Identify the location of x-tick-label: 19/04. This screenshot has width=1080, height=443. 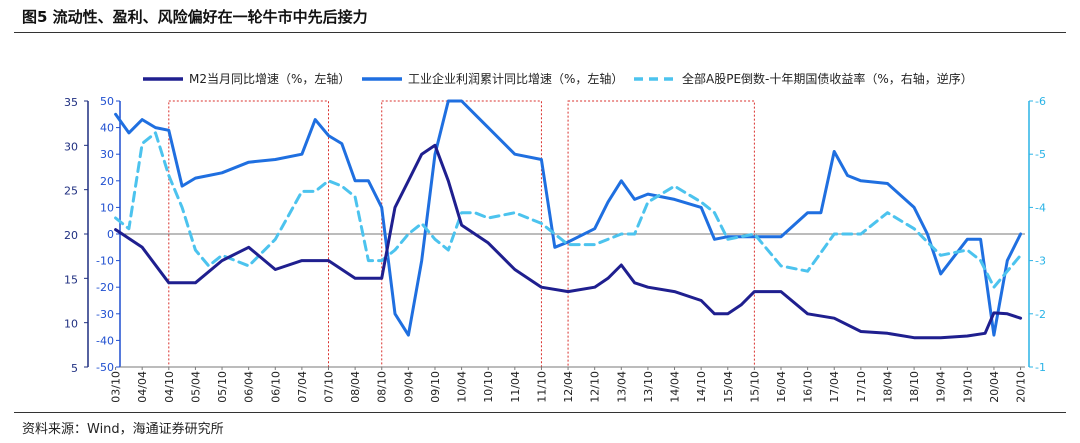
(941, 387).